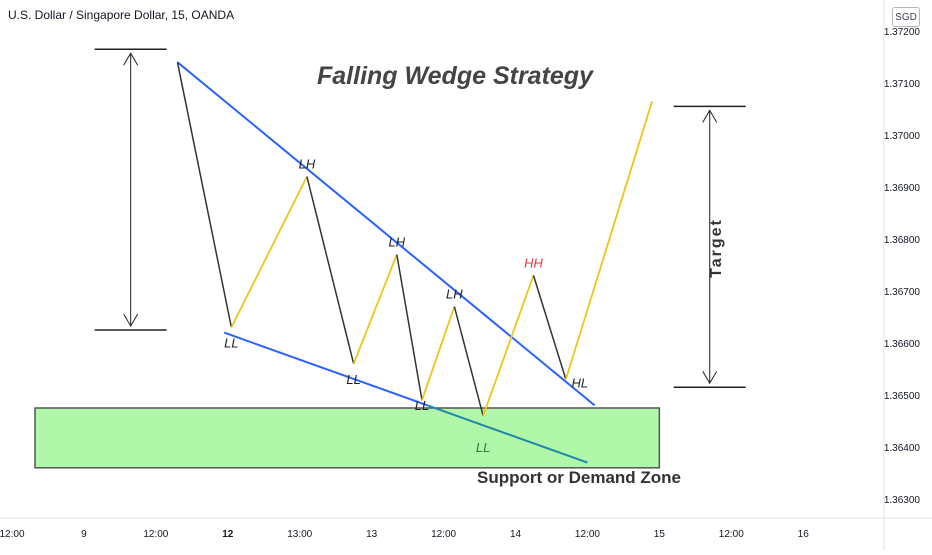  What do you see at coordinates (902, 240) in the screenshot?
I see `y-tick-label: 1.36800` at bounding box center [902, 240].